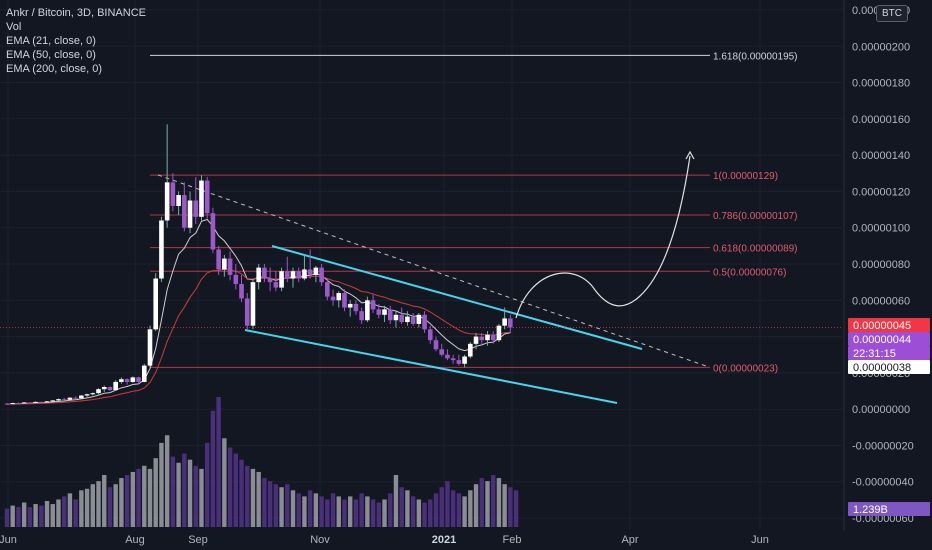 Image resolution: width=932 pixels, height=550 pixels. I want to click on indicator-ema-50: EMA (50, close, 0), so click(51, 55).